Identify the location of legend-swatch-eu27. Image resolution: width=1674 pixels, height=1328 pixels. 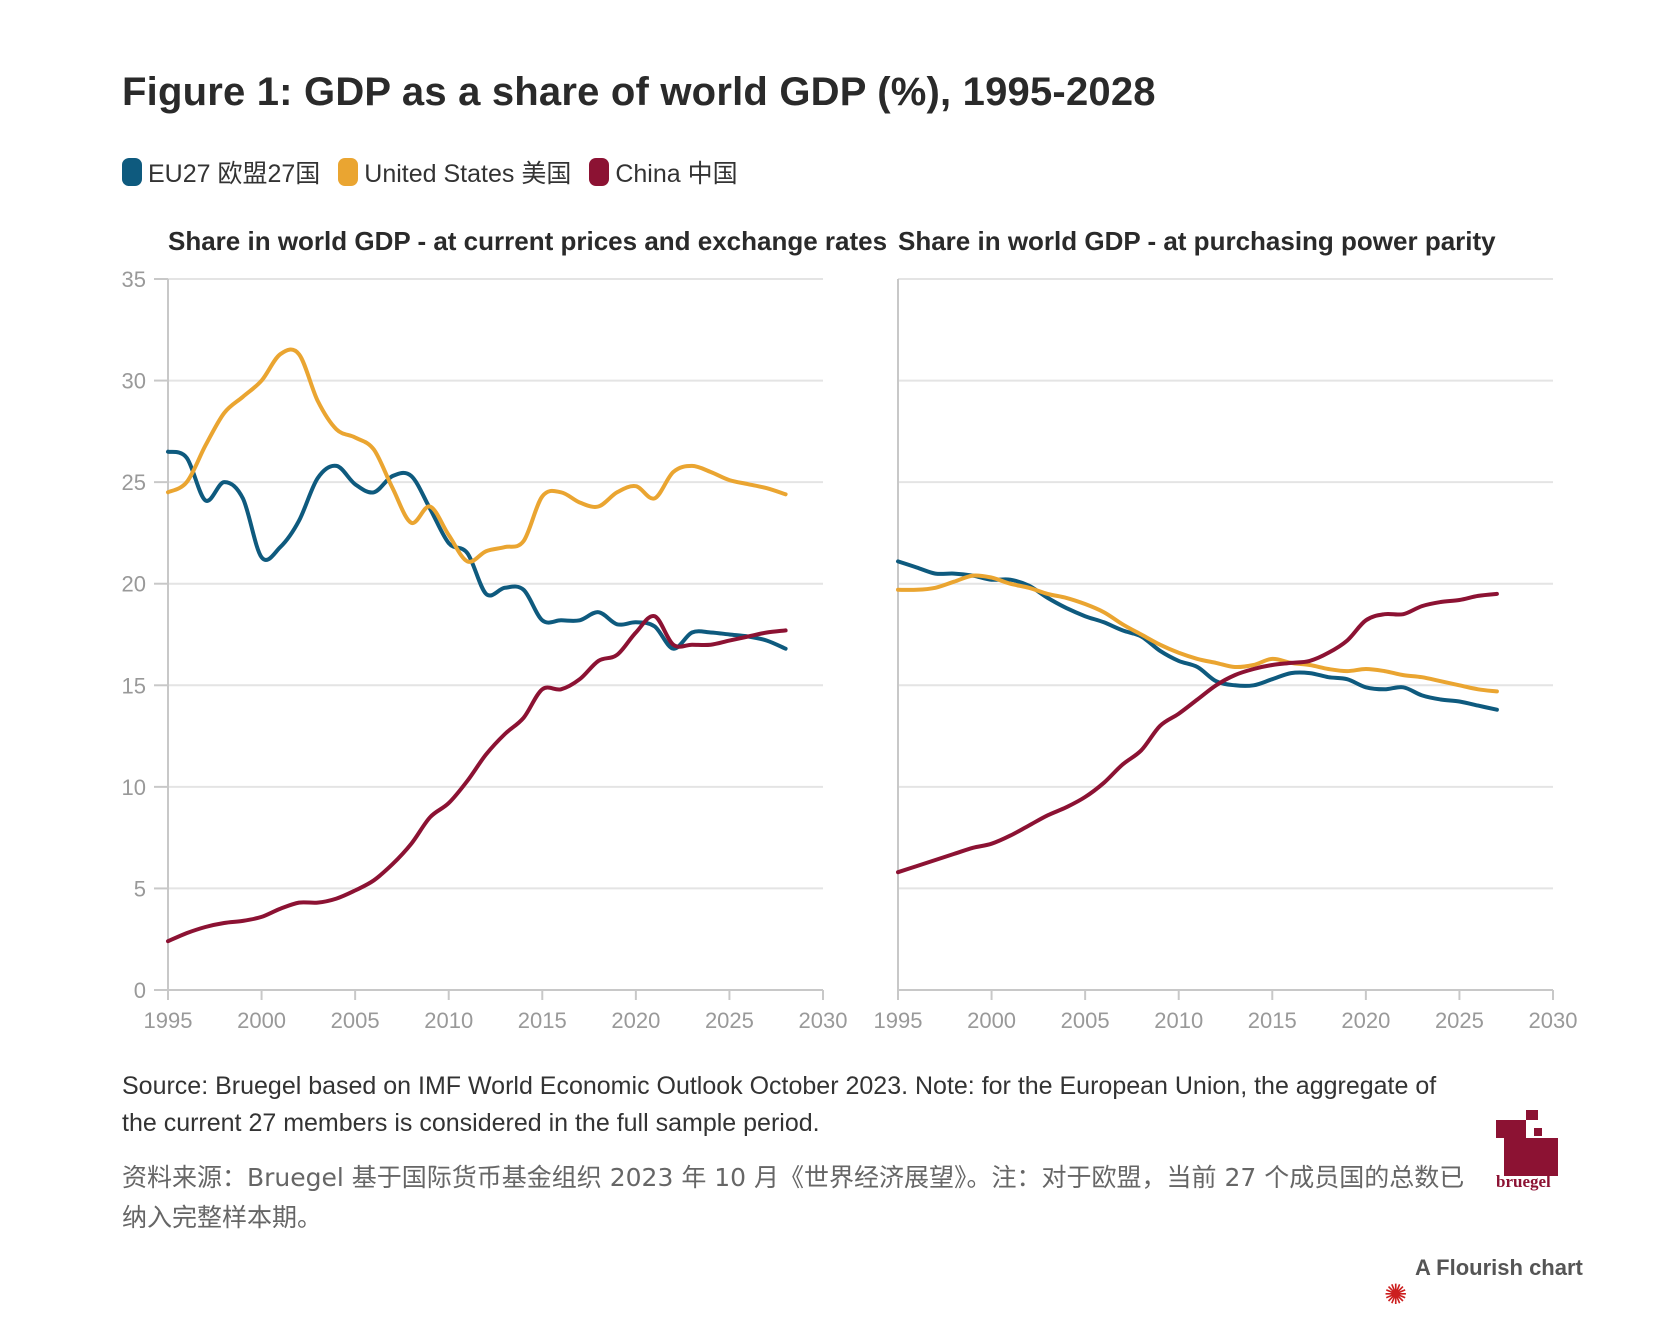
(132, 172).